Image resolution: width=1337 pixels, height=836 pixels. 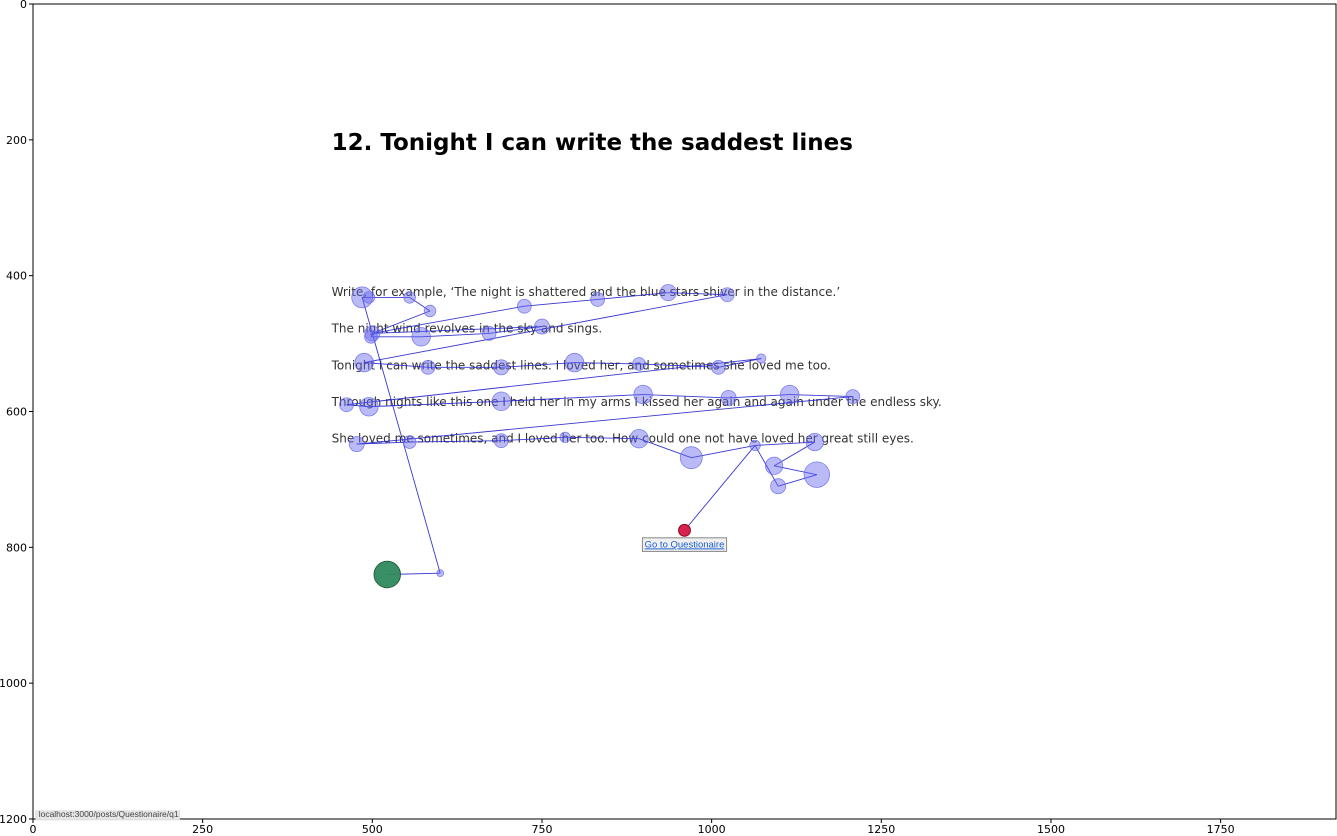 I want to click on scanpath, so click(x=599, y=433).